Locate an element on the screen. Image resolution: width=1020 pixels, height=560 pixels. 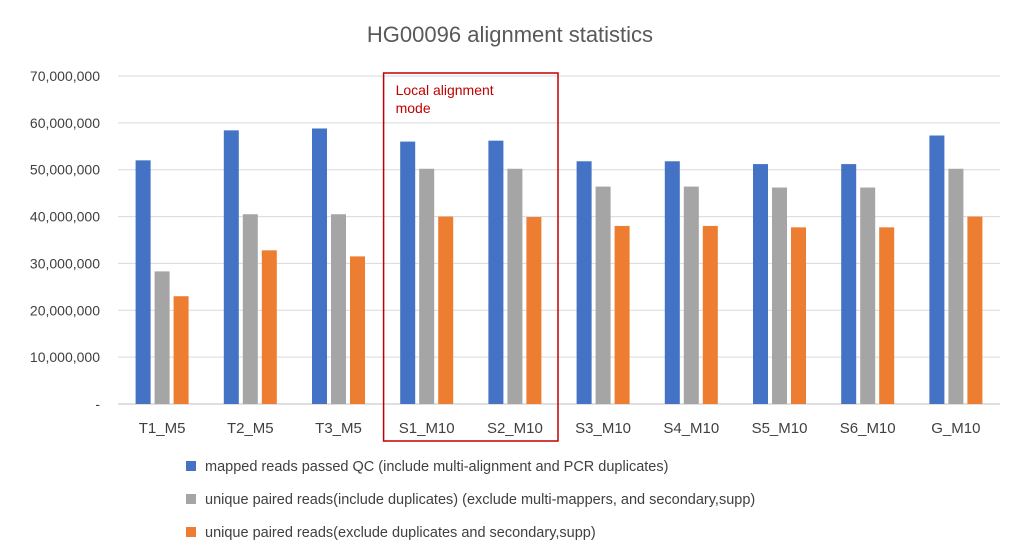
chart-title: HG00096 alignment statistics is located at coordinates (510, 34).